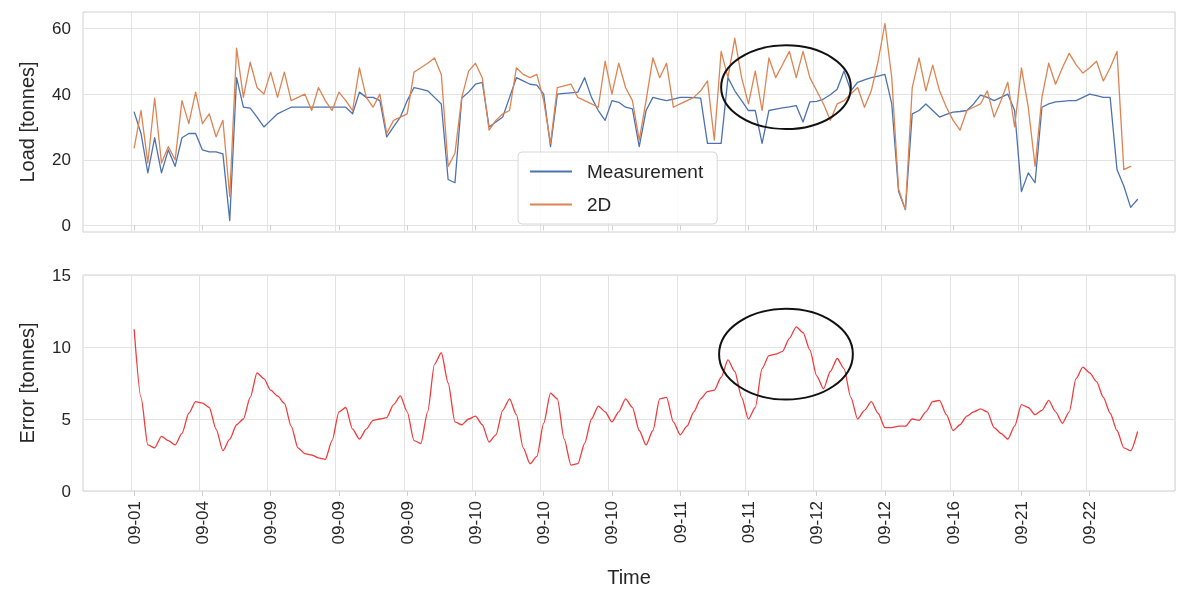 Image resolution: width=1189 pixels, height=592 pixels. Describe the element at coordinates (599, 204) in the screenshot. I see `legend-label: 2D` at that location.